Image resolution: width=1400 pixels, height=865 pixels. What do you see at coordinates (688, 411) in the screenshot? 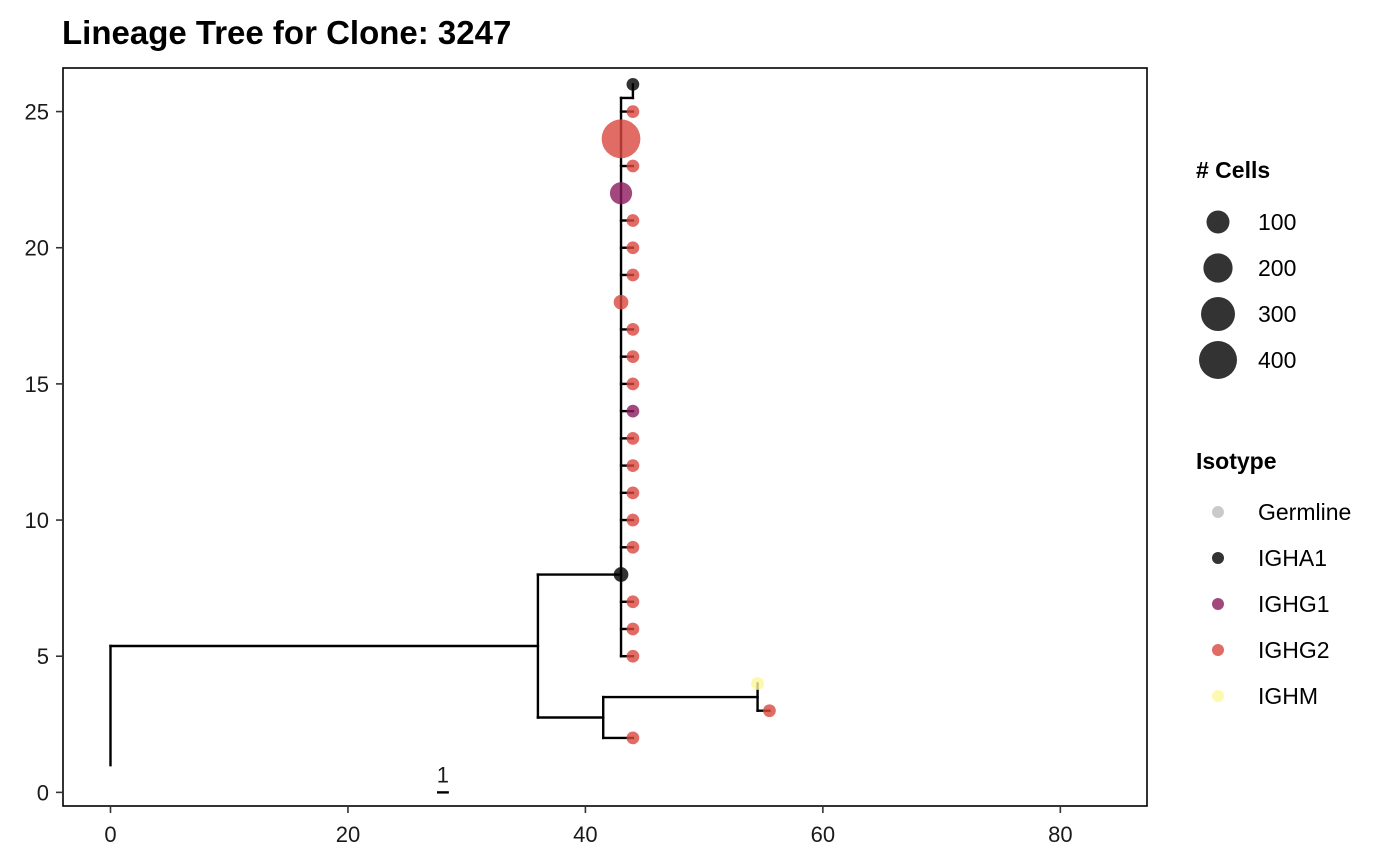
I see `tree-nodes` at bounding box center [688, 411].